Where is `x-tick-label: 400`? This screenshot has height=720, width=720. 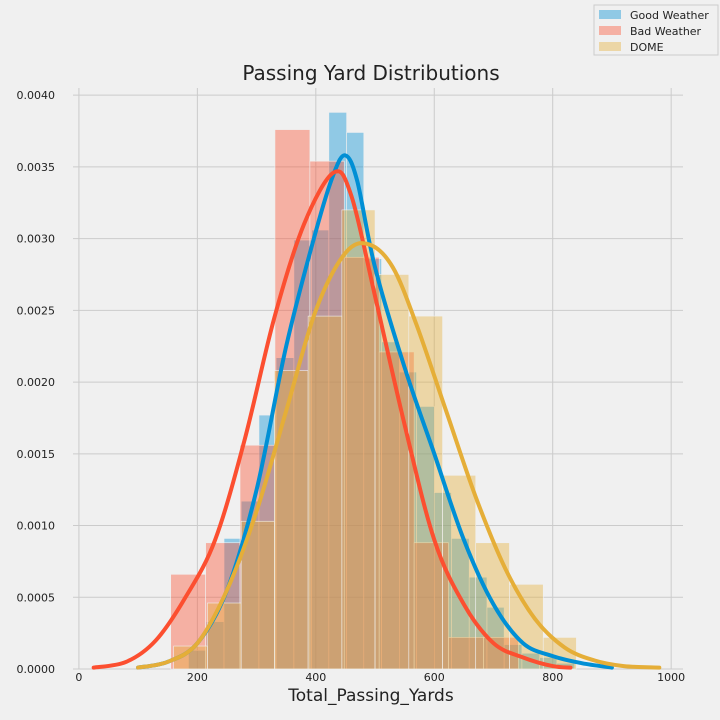
x-tick-label: 400 is located at coordinates (315, 677).